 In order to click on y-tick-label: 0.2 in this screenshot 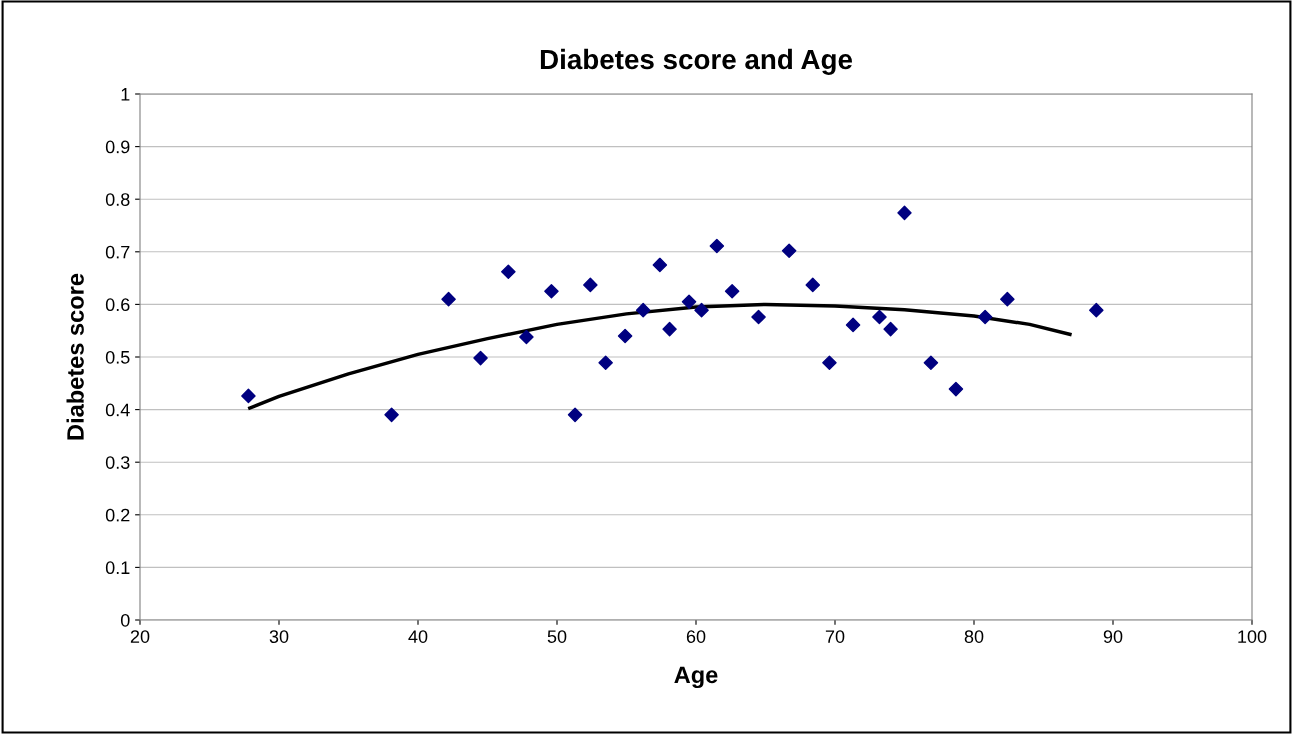, I will do `click(117, 515)`.